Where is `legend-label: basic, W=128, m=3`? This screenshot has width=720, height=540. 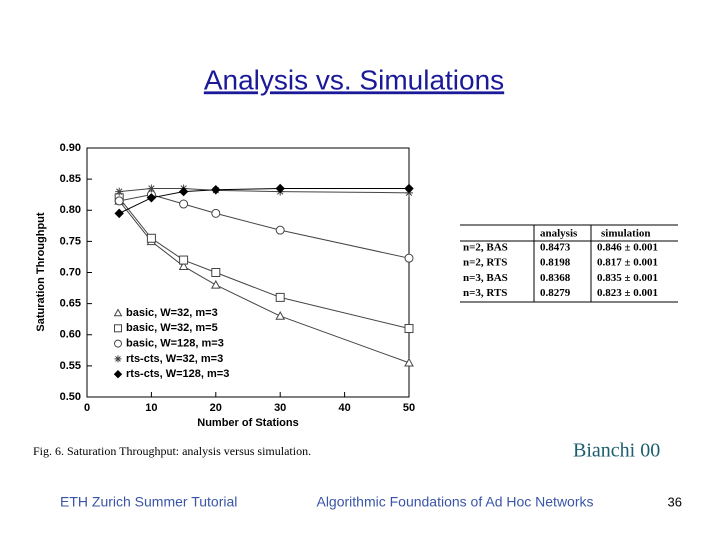
legend-label: basic, W=128, m=3 is located at coordinates (175, 344).